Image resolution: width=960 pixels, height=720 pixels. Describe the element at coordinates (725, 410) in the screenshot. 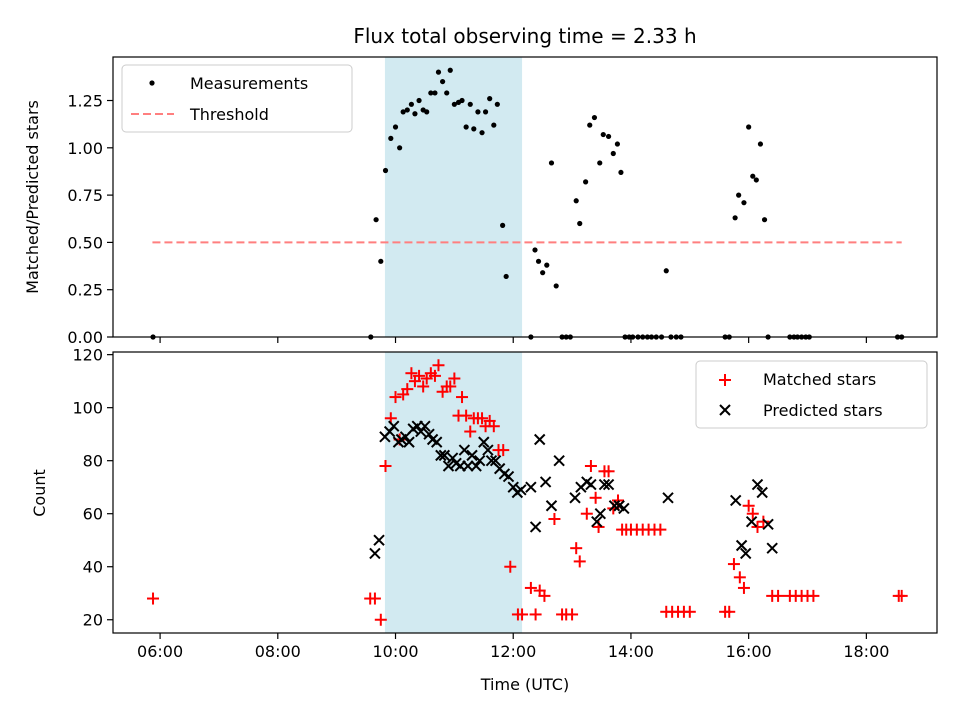

I see `legend-predicted-marker` at that location.